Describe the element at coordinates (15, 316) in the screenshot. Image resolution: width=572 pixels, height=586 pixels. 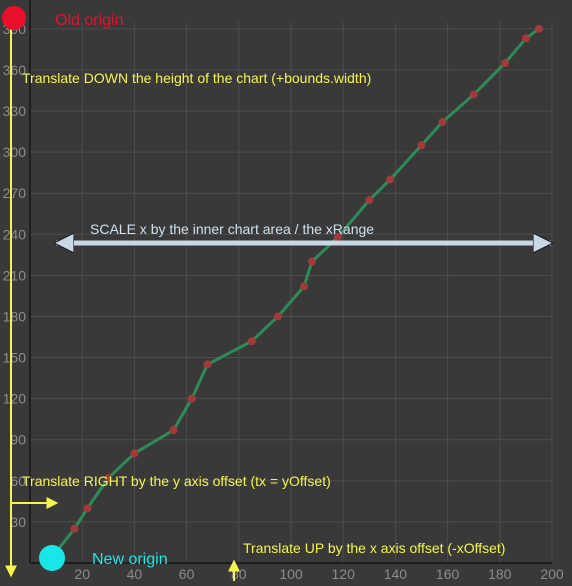
I see `y-tick-label: 180` at that location.